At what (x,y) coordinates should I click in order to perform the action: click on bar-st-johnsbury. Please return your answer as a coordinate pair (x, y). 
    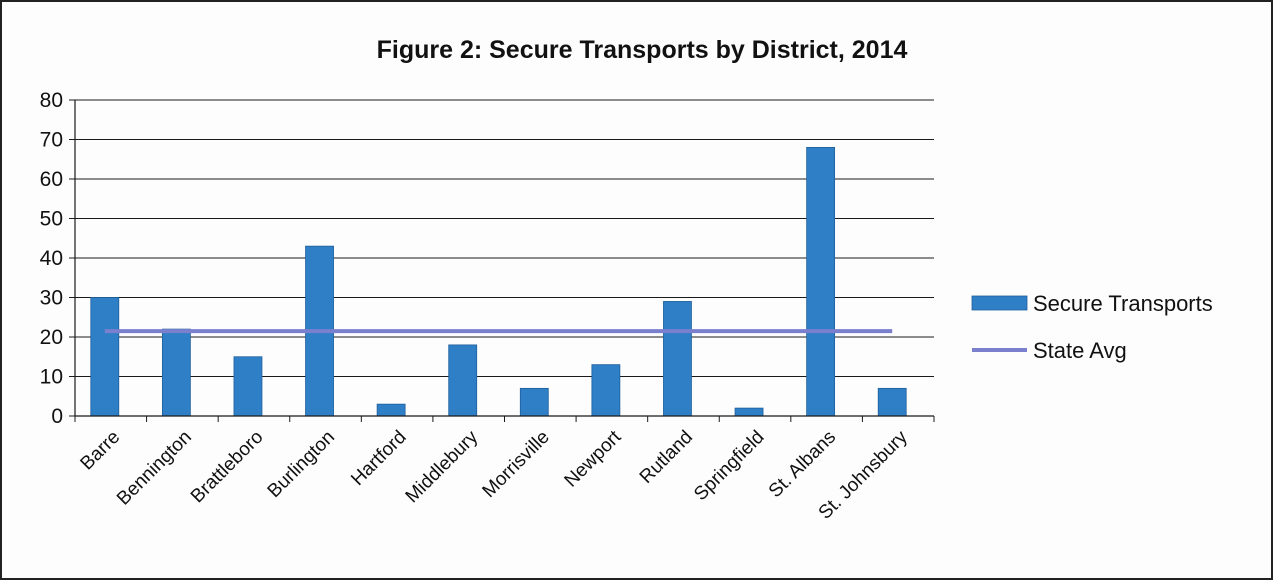
    Looking at the image, I should click on (892, 402).